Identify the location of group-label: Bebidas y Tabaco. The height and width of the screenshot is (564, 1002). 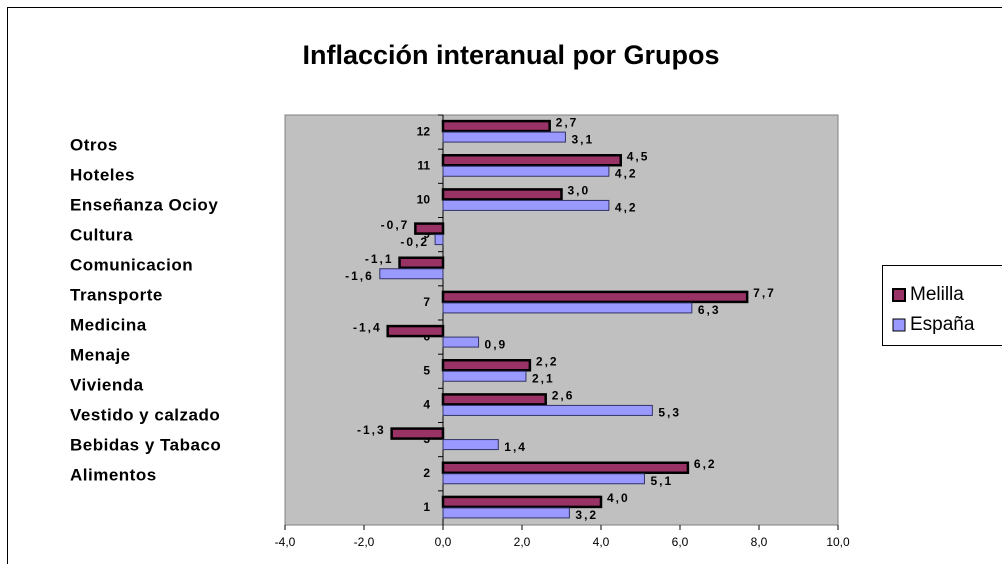
(145, 444).